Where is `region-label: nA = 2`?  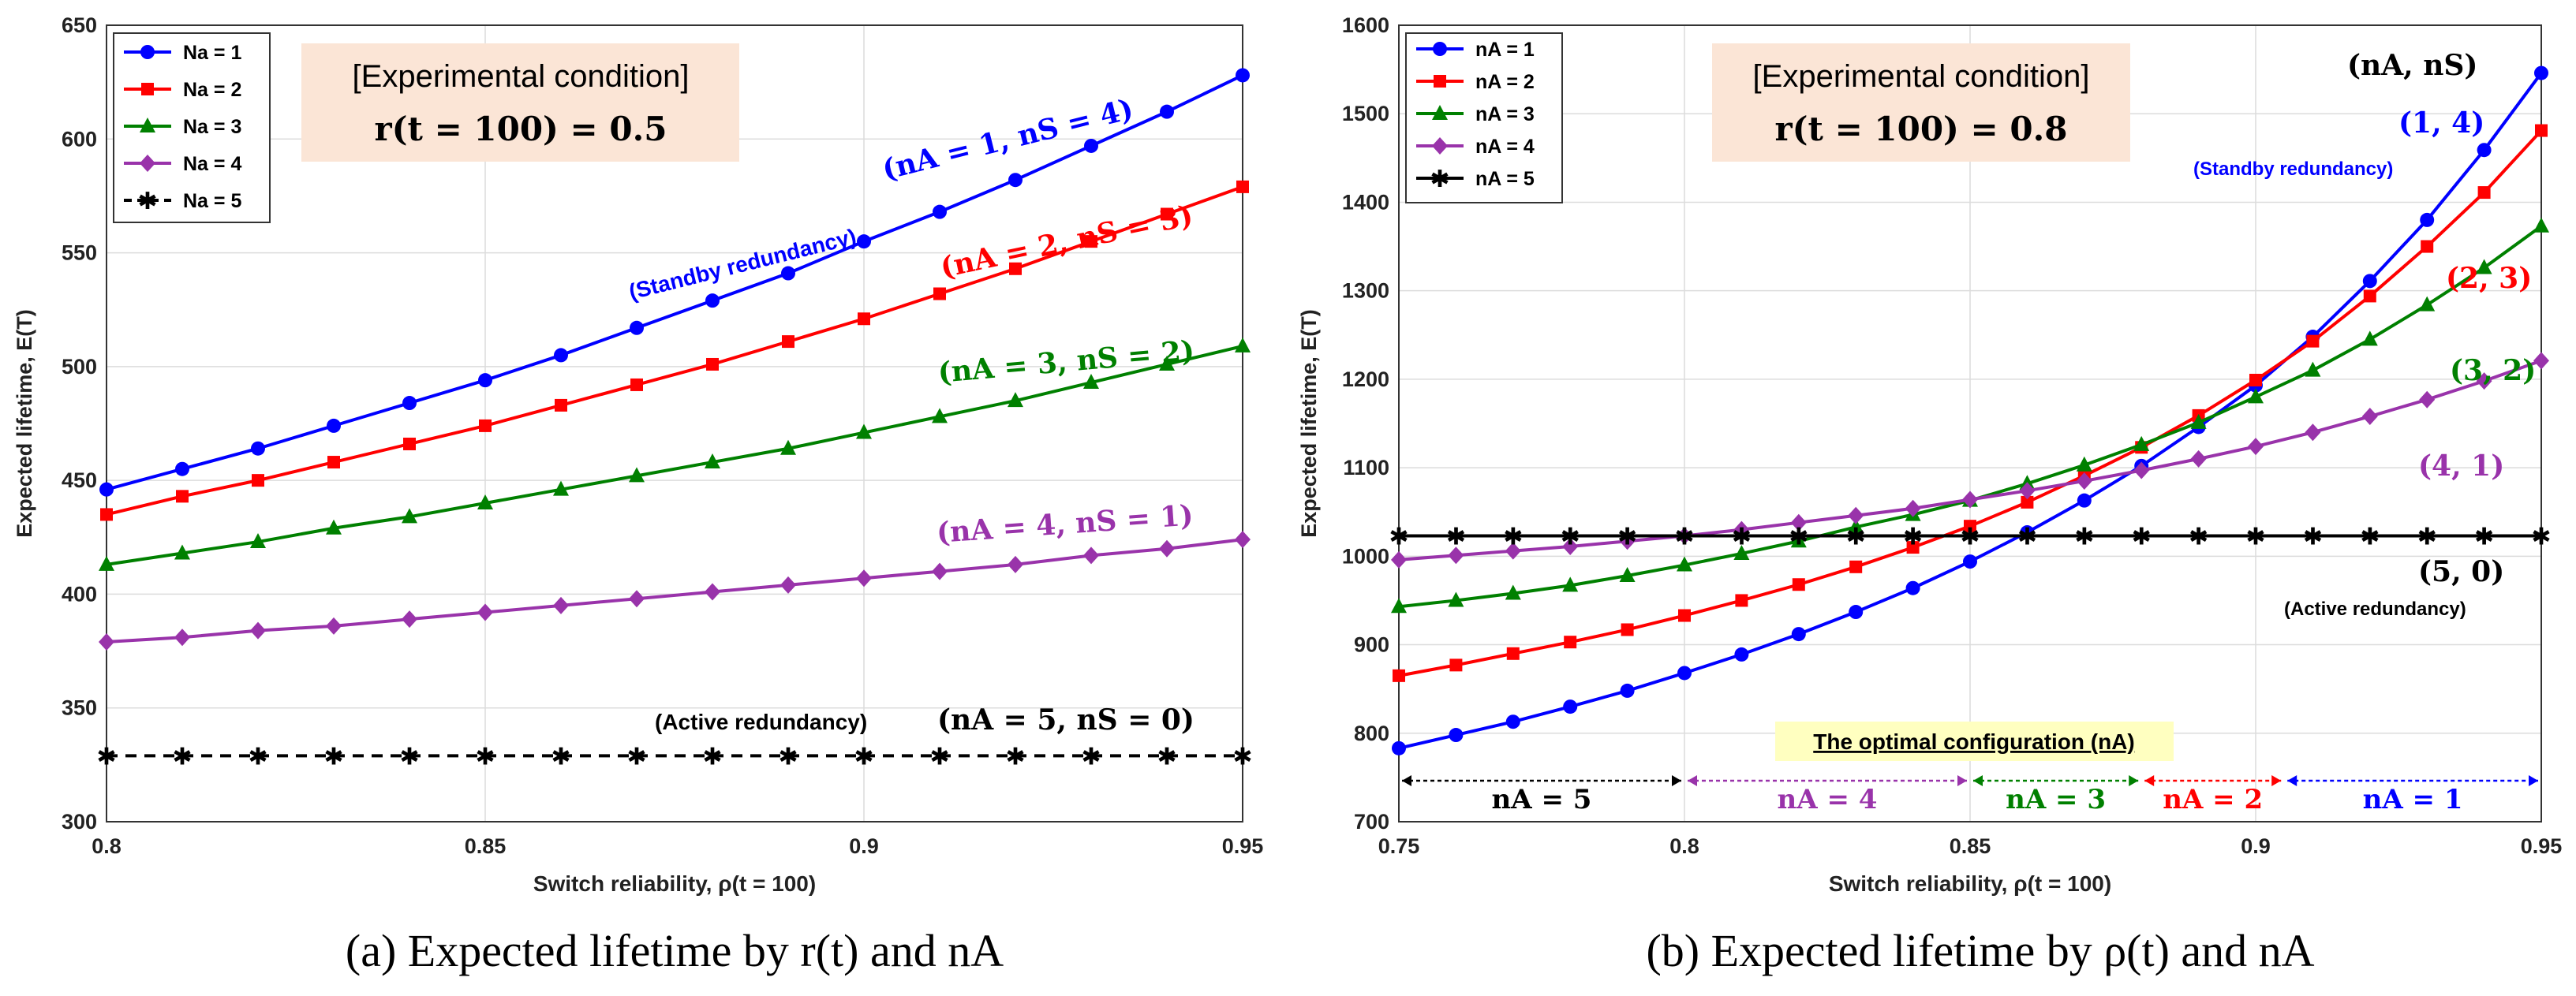 region-label: nA = 2 is located at coordinates (2213, 799).